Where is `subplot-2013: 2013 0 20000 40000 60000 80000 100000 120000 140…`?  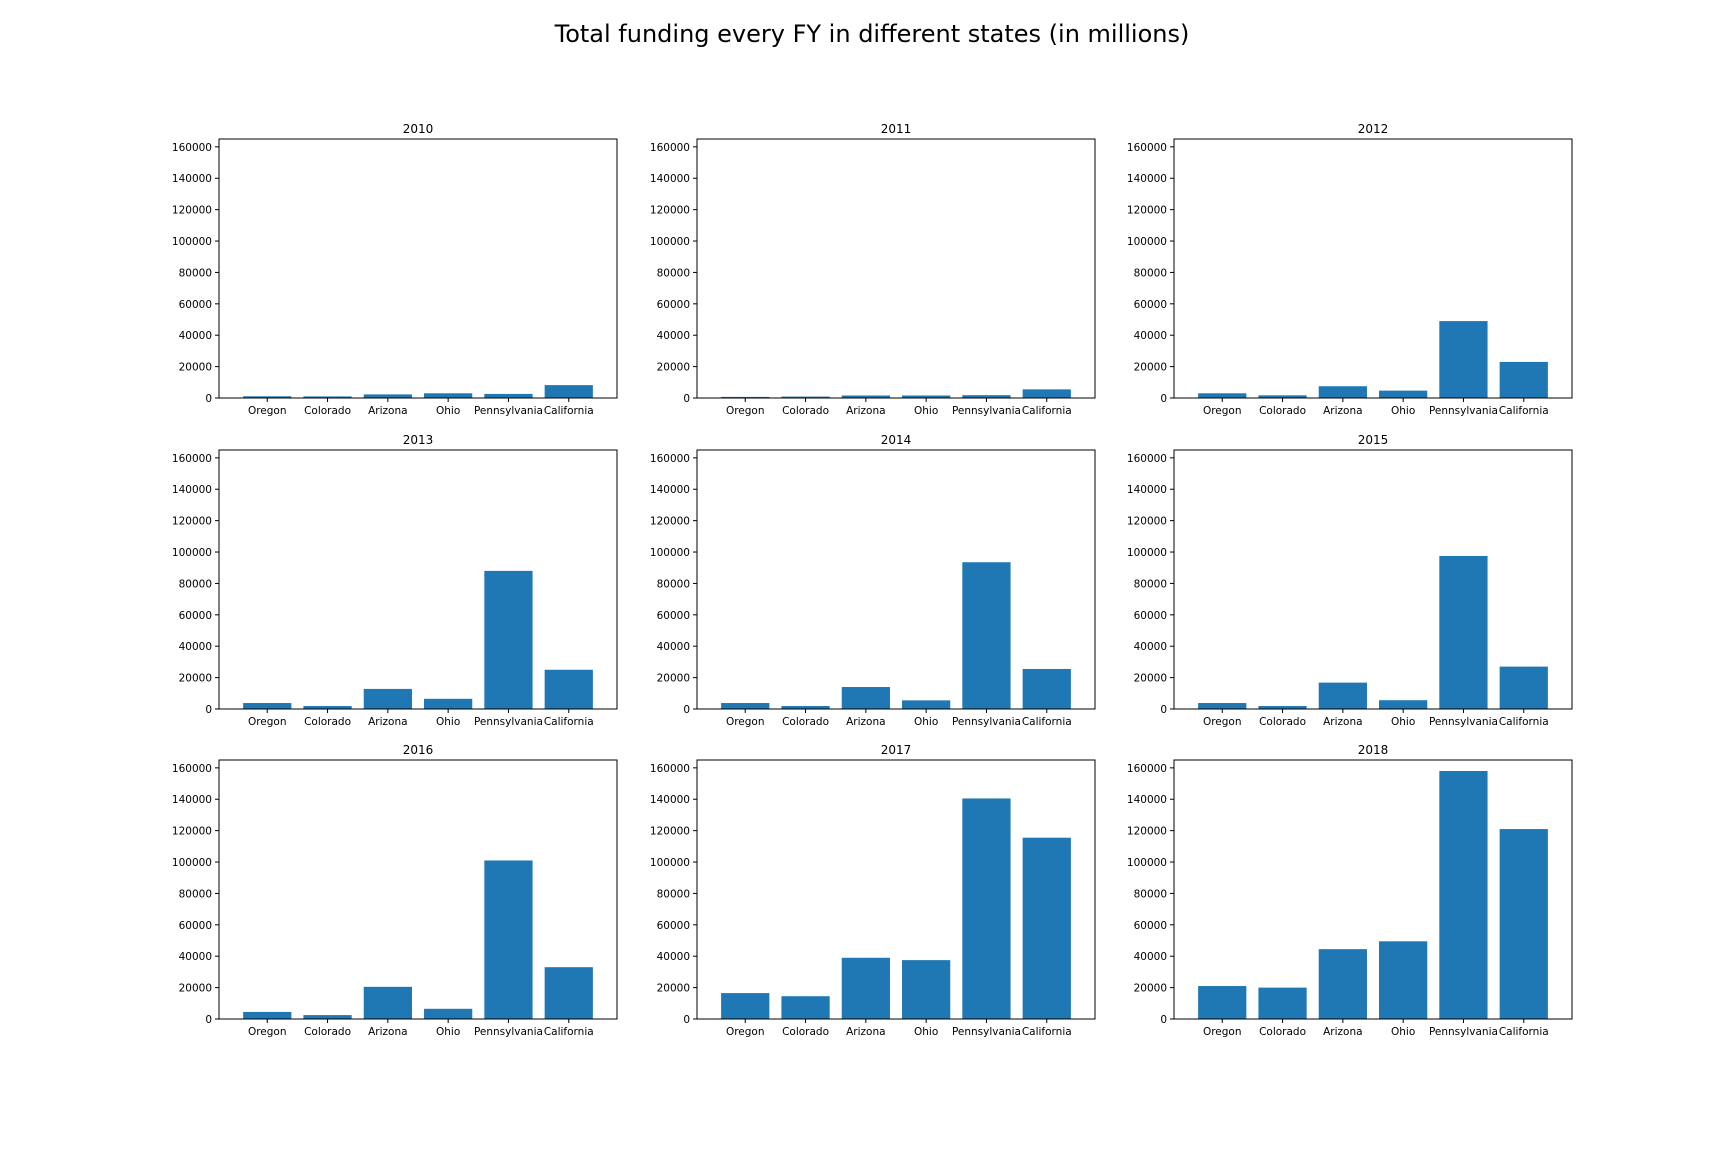
subplot-2013: 2013 0 20000 40000 60000 80000 100000 120000 140… is located at coordinates (395, 580).